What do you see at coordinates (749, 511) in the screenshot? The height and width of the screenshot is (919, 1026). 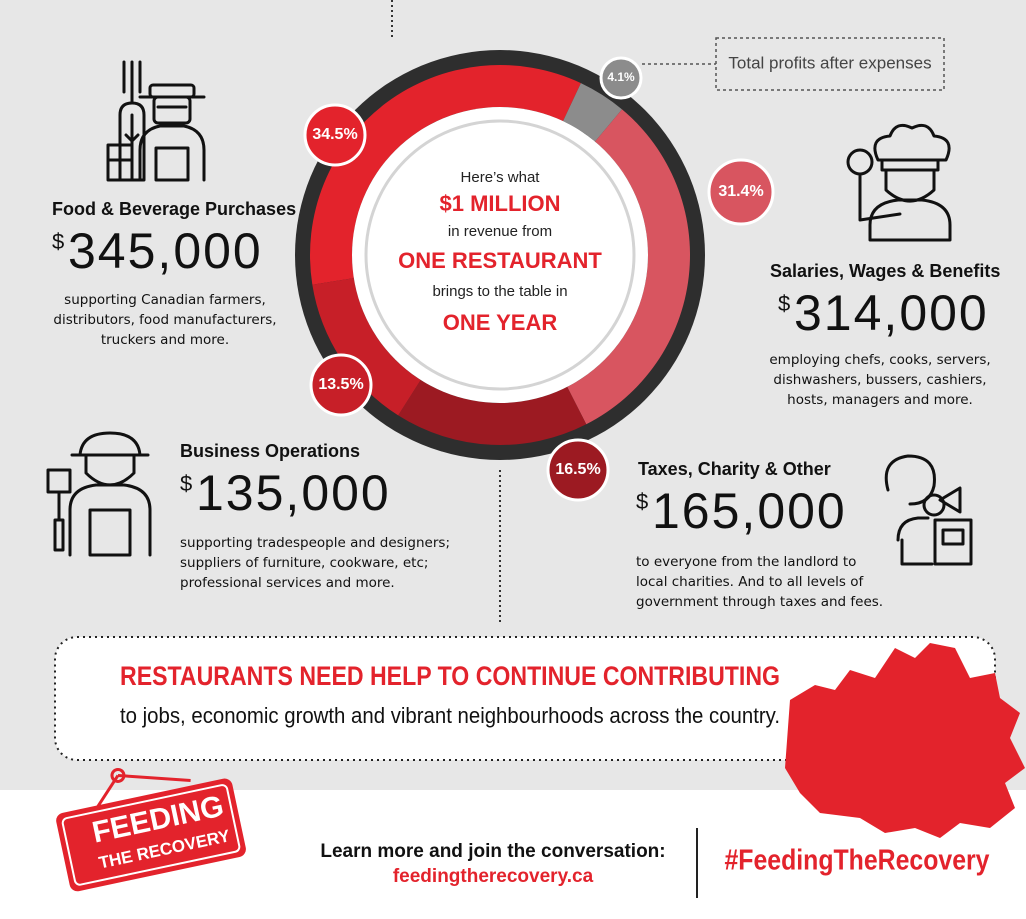 I see `block-amount: 165,000` at bounding box center [749, 511].